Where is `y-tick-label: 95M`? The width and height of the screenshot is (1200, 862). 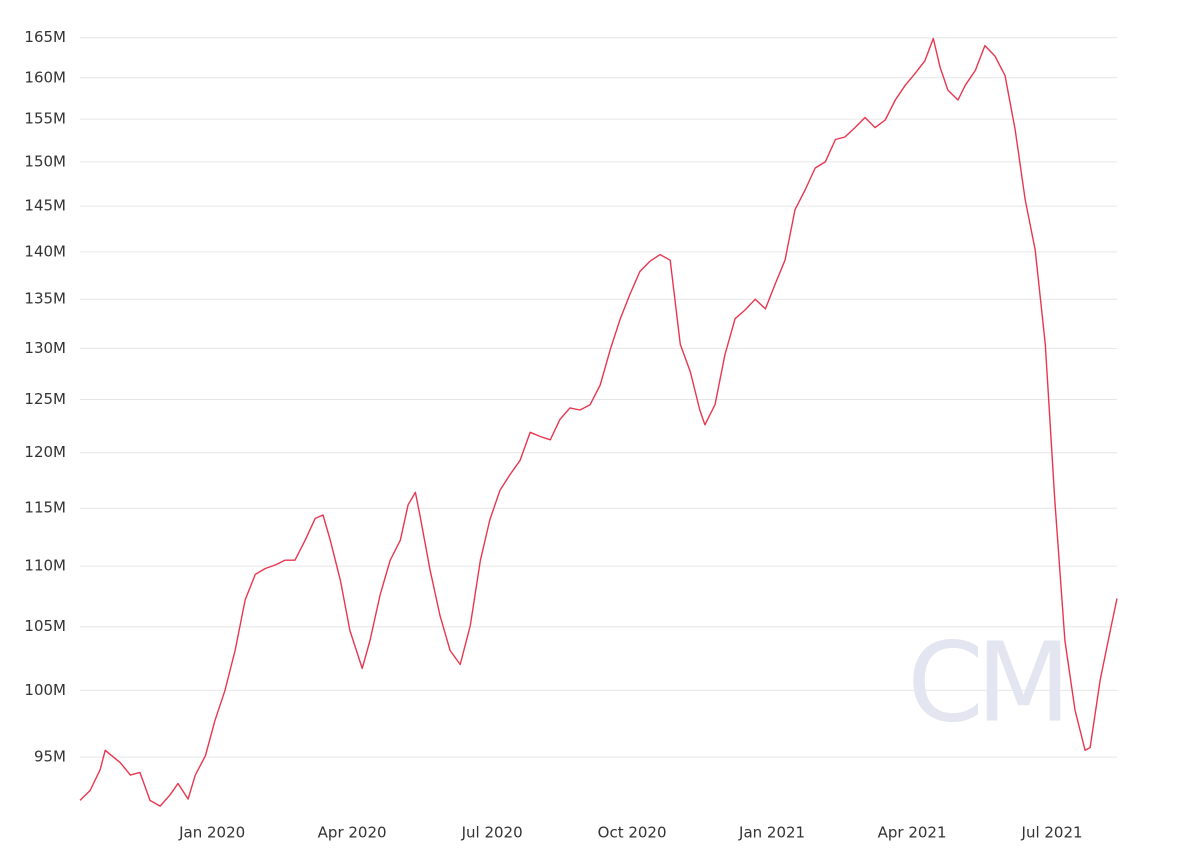
y-tick-label: 95M is located at coordinates (50, 757).